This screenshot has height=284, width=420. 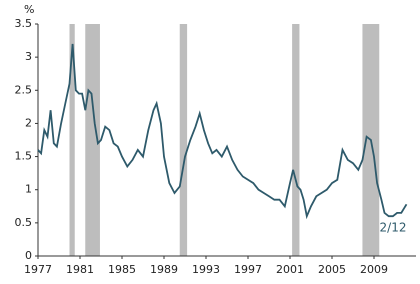 I want to click on unit-label: %, so click(x=29, y=9).